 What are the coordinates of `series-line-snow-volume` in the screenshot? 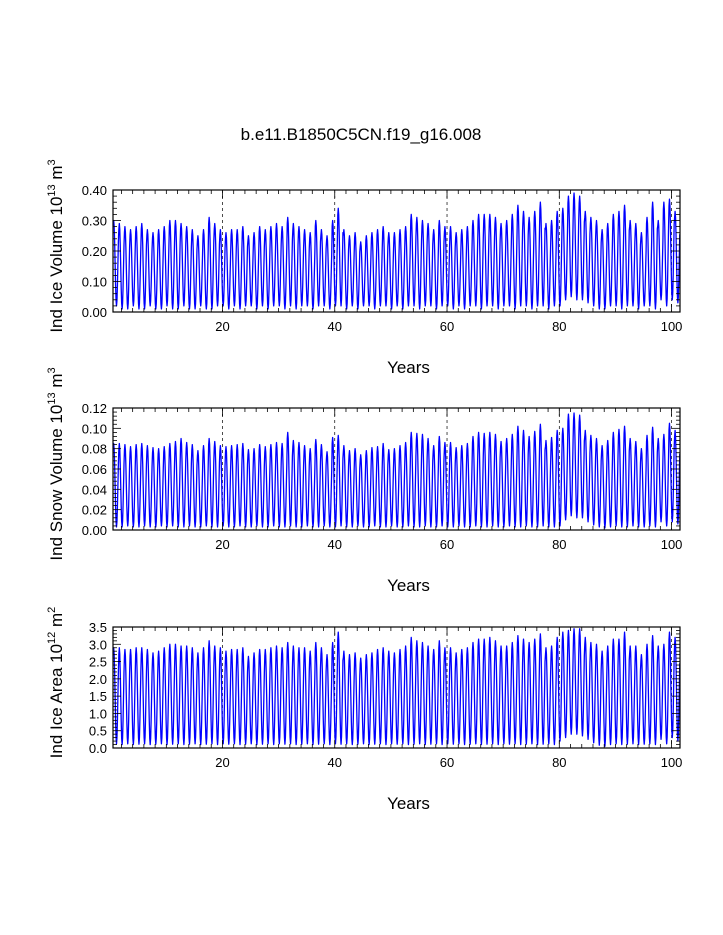 It's located at (396, 470).